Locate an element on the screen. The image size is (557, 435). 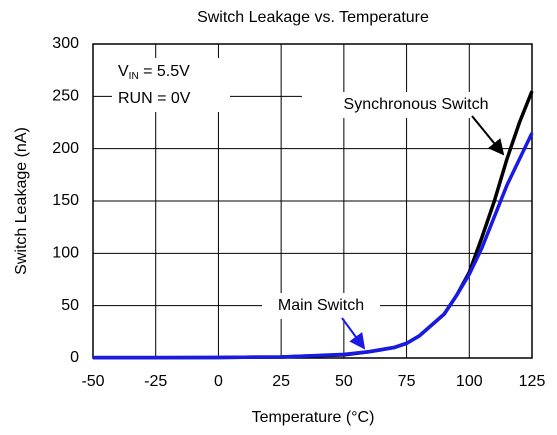
x-tick-label: 125 is located at coordinates (532, 381).